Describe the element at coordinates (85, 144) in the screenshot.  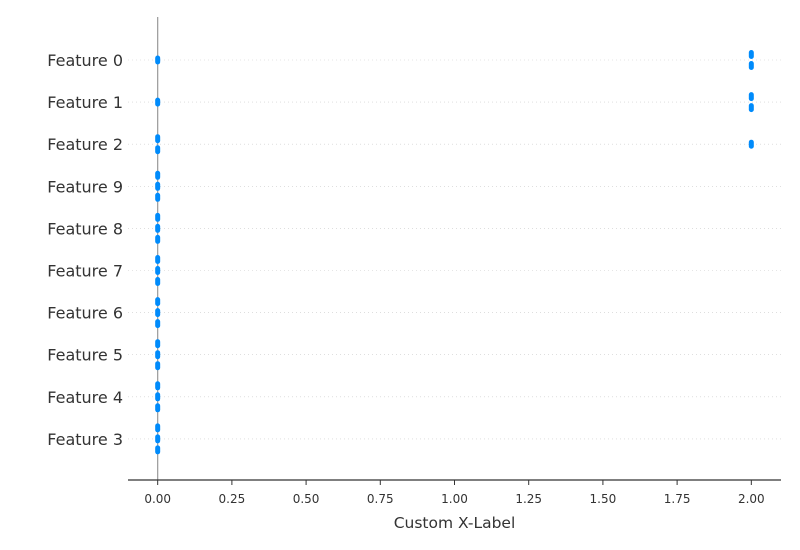
I see `feature-label: Feature 2` at that location.